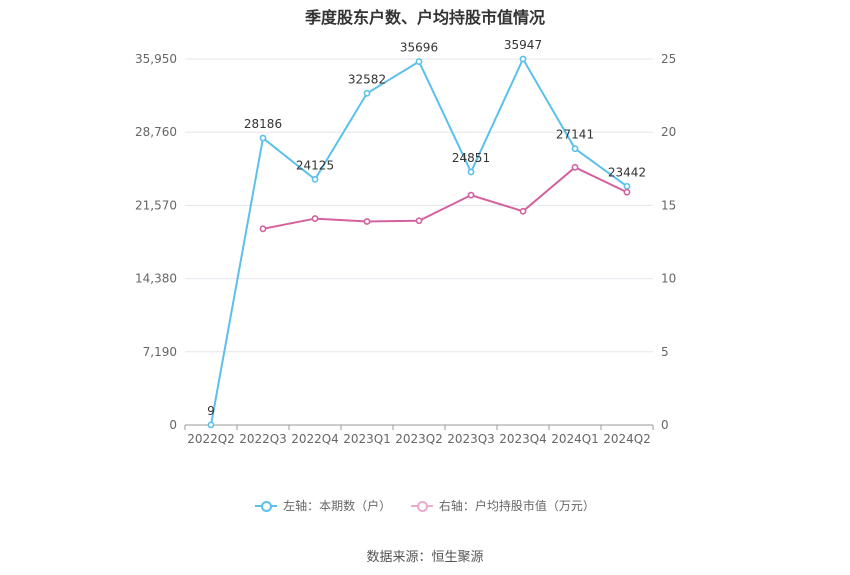 The height and width of the screenshot is (575, 850). What do you see at coordinates (367, 79) in the screenshot?
I see `data-label: 32582` at bounding box center [367, 79].